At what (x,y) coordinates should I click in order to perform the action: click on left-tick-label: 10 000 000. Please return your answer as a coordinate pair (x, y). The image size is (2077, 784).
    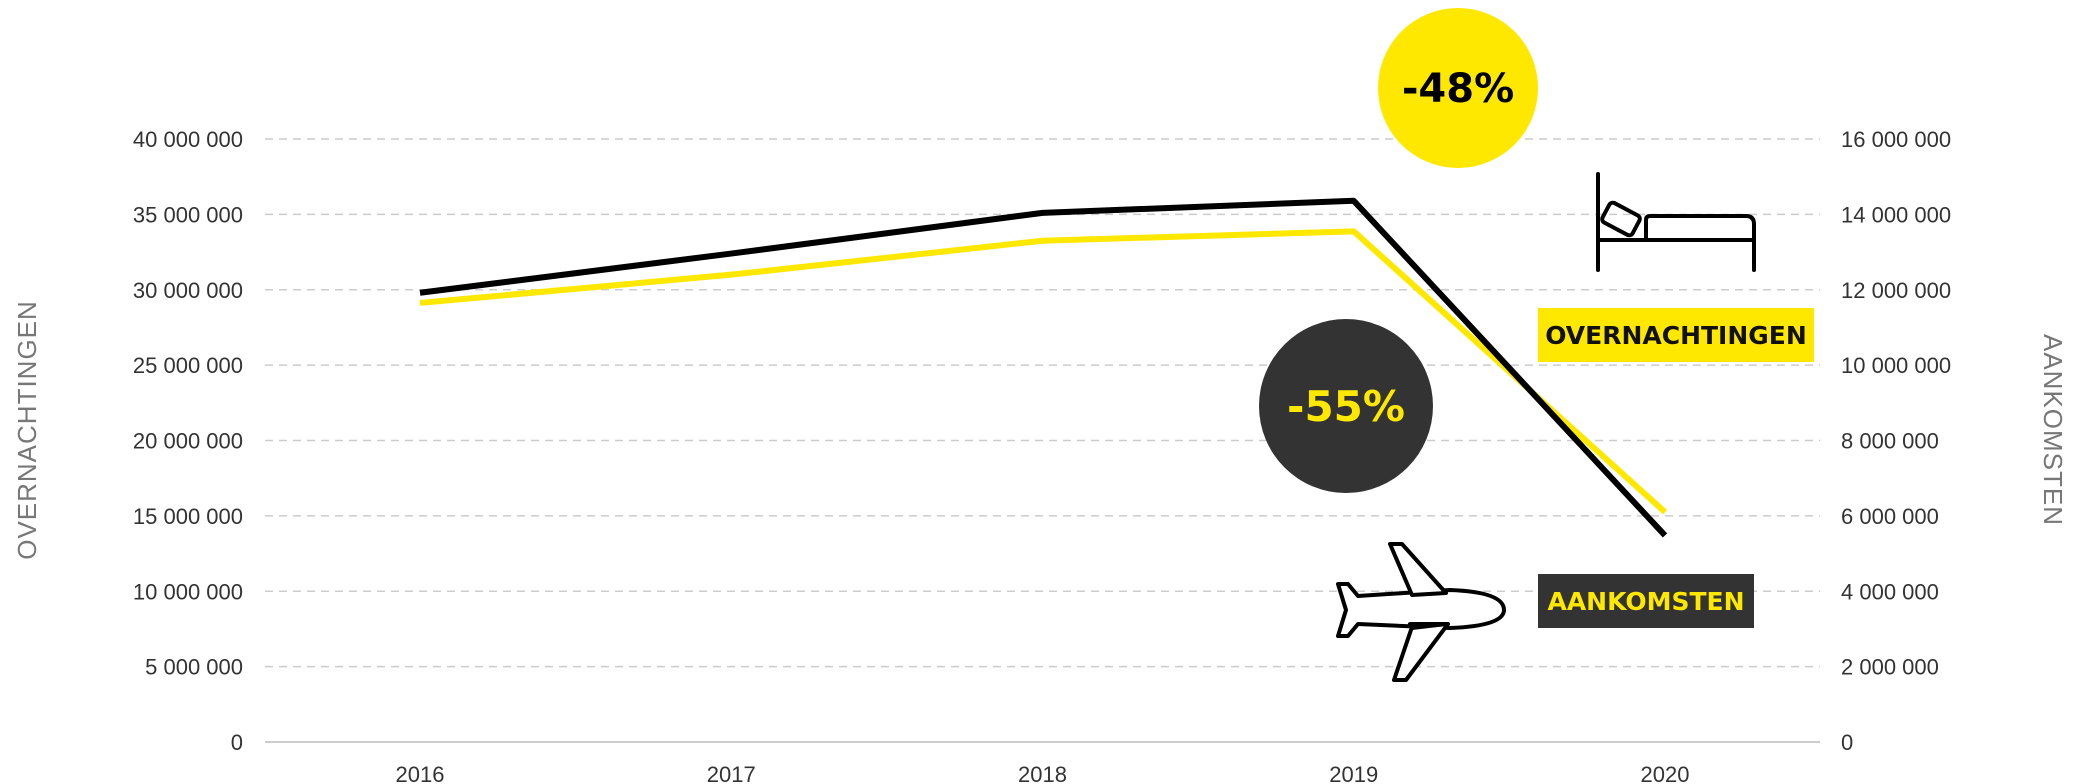
    Looking at the image, I should click on (188, 591).